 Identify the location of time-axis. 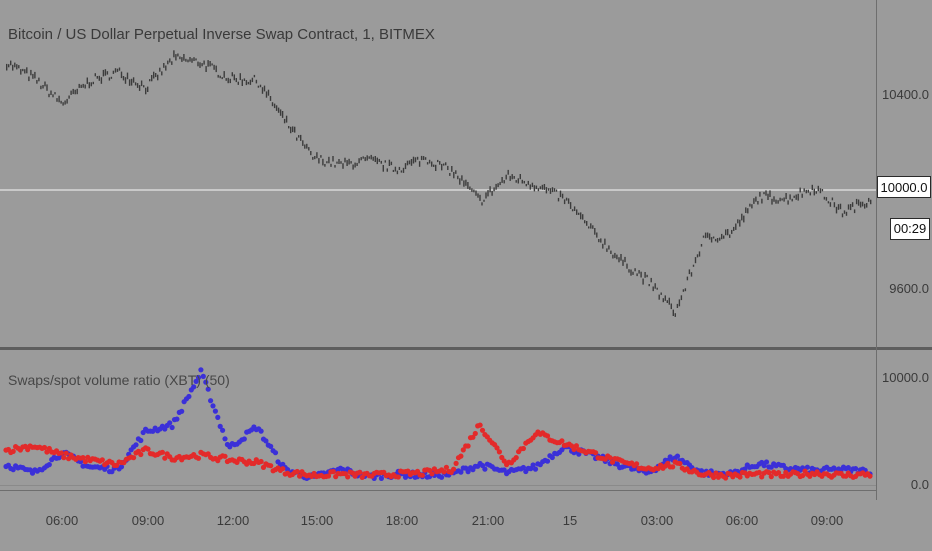
(438, 520).